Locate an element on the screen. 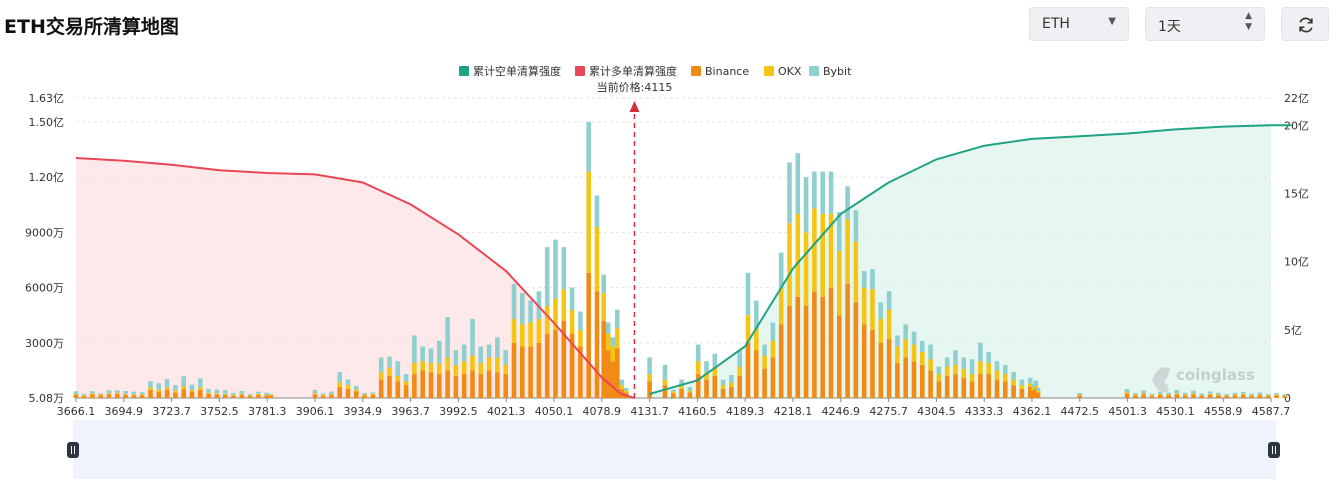 This screenshot has width=1336, height=481. x-tick-label: 4530.1 is located at coordinates (1175, 411).